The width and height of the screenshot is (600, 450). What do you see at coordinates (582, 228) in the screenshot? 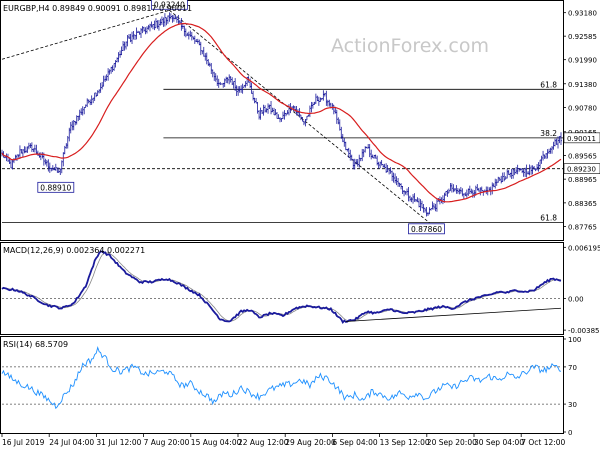
I see `price-tick-label: 0.87765` at bounding box center [582, 228].